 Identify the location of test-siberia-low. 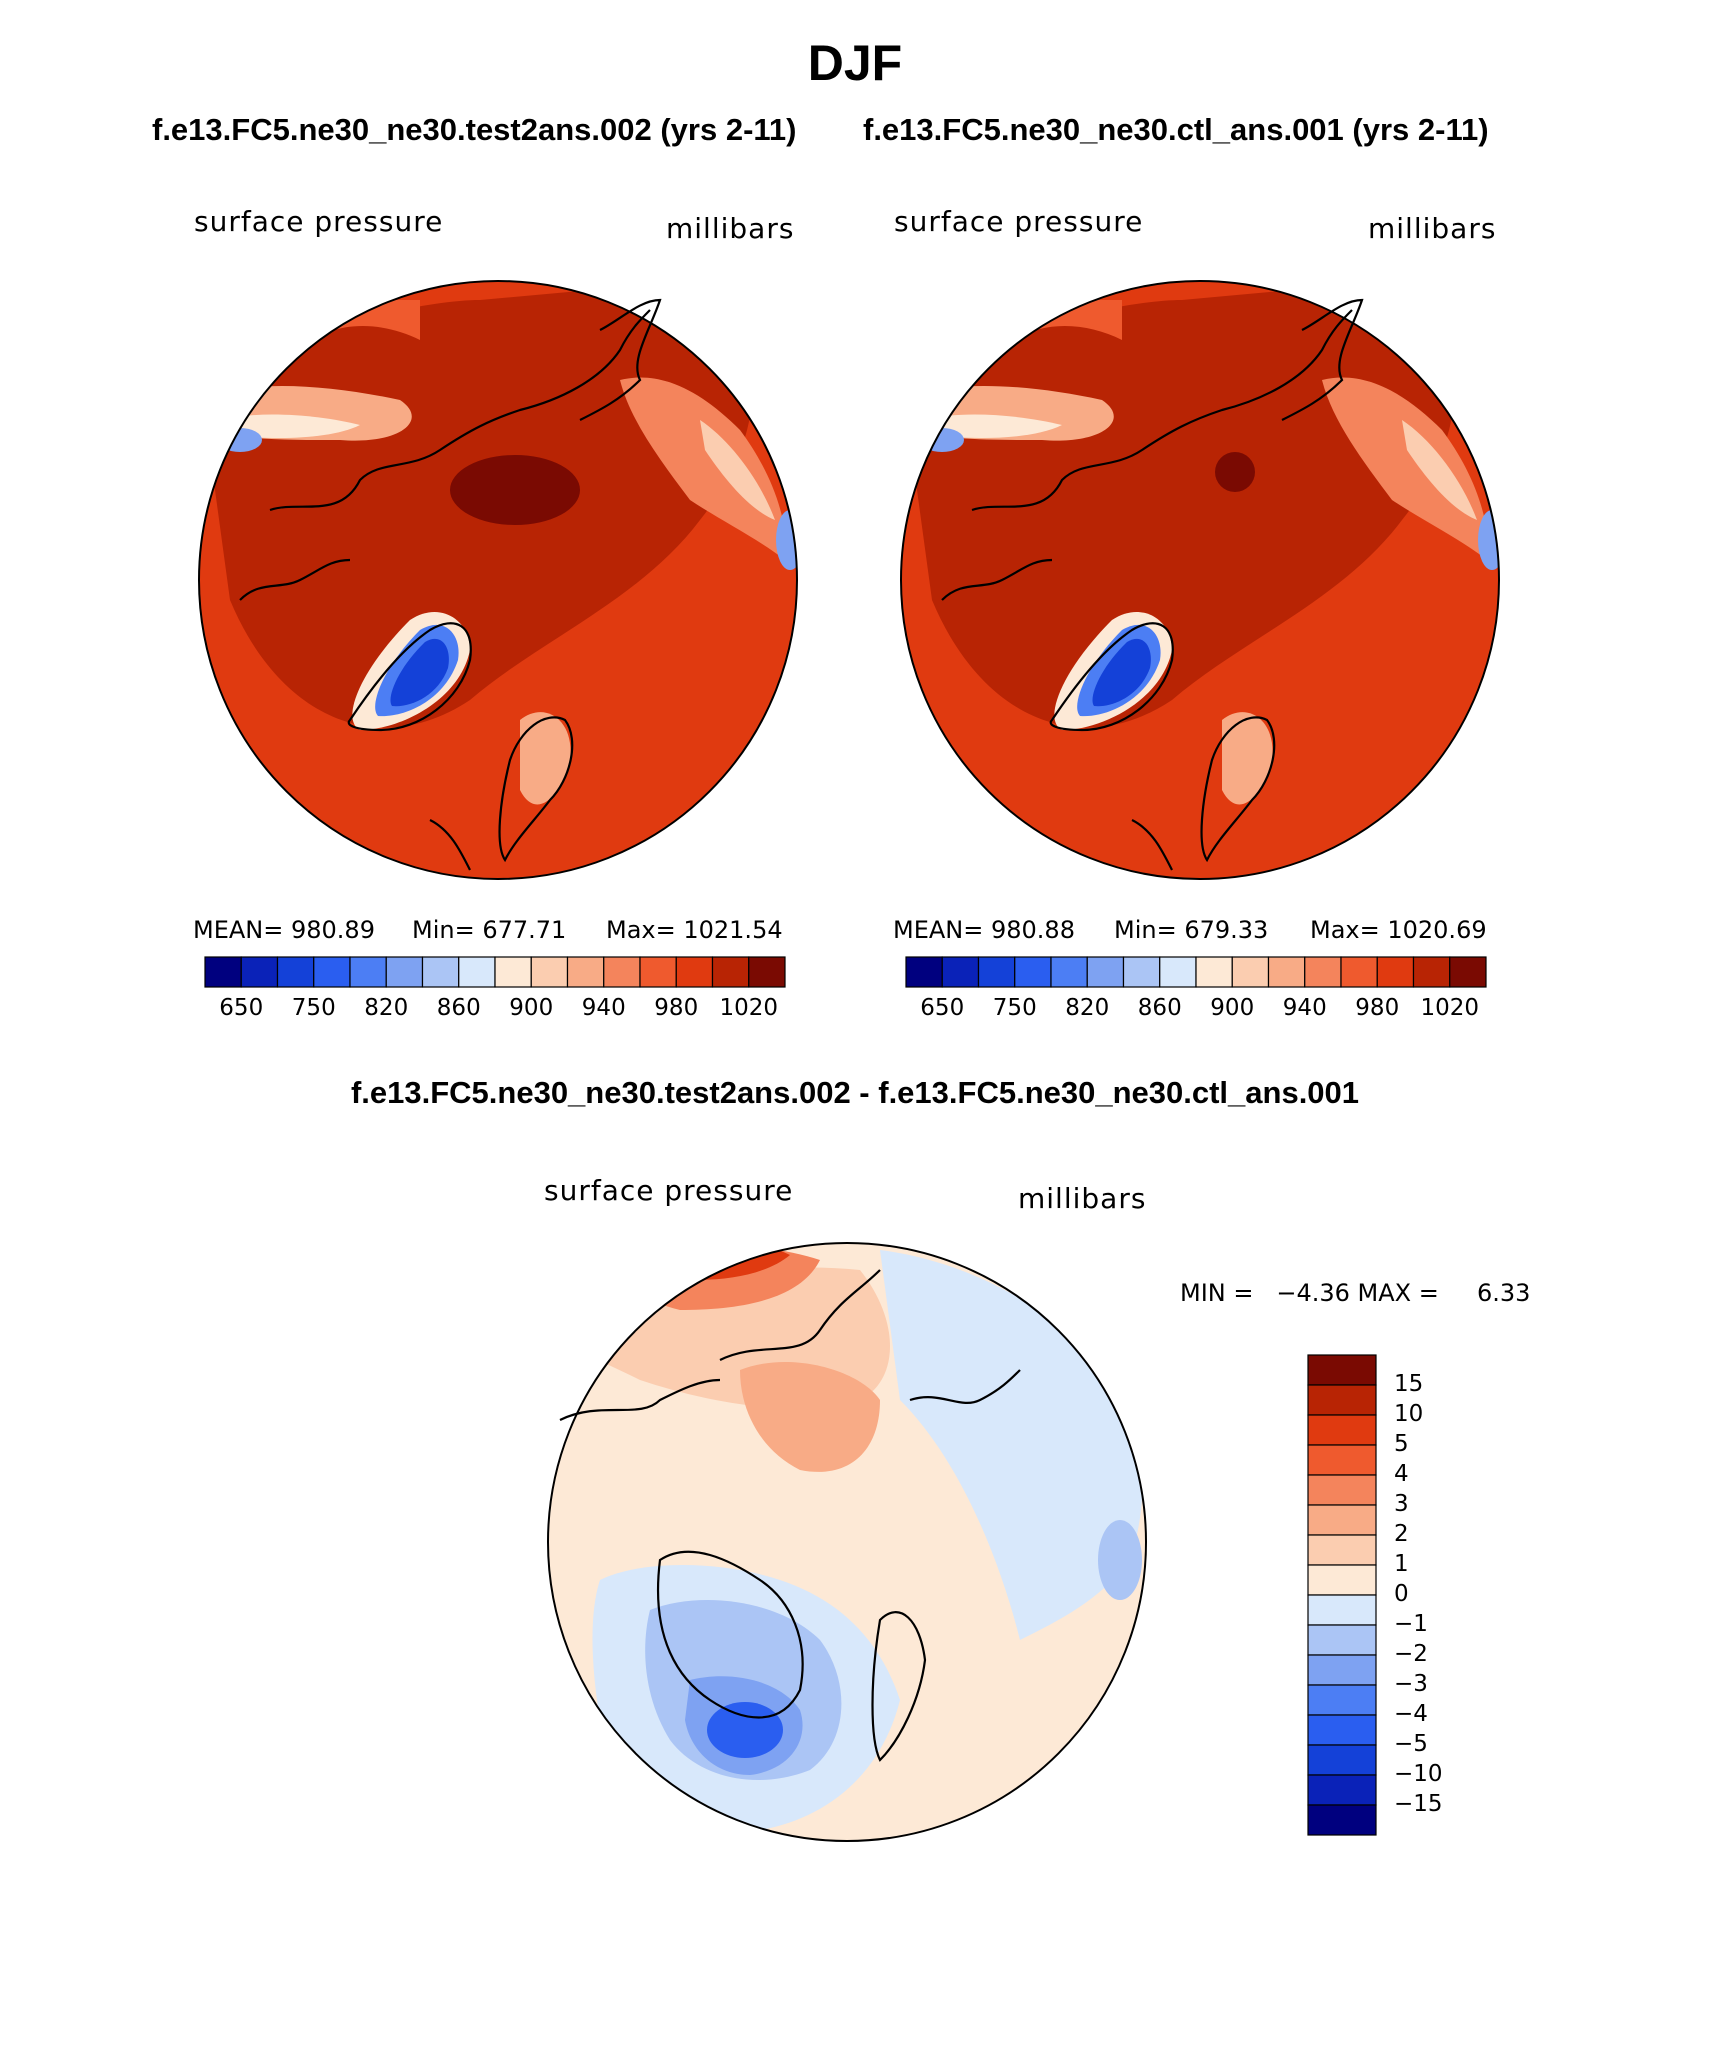
(240, 440).